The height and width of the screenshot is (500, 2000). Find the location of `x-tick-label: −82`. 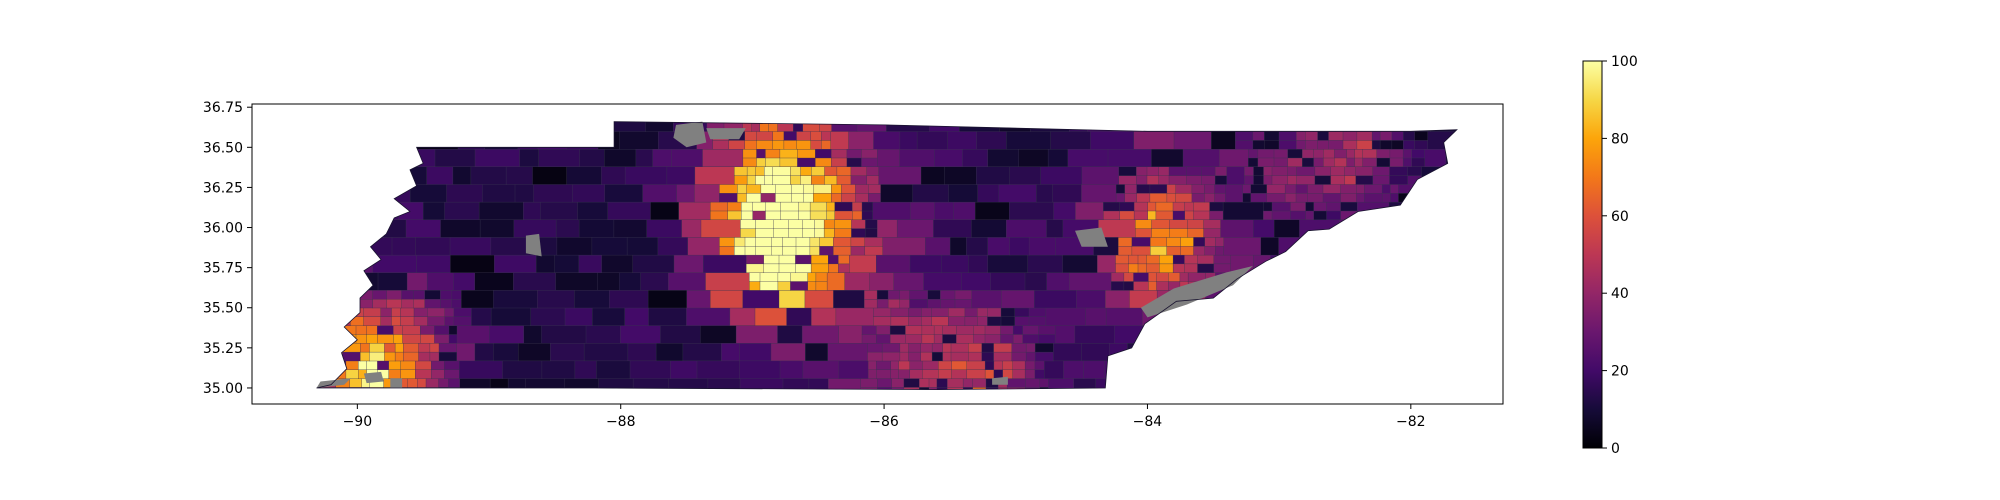

x-tick-label: −82 is located at coordinates (1411, 422).